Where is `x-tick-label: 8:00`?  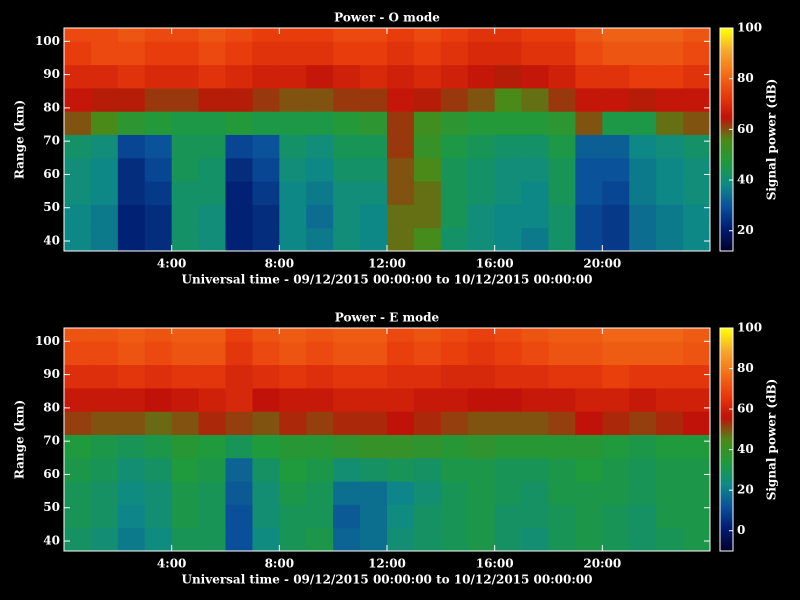 x-tick-label: 8:00 is located at coordinates (279, 264).